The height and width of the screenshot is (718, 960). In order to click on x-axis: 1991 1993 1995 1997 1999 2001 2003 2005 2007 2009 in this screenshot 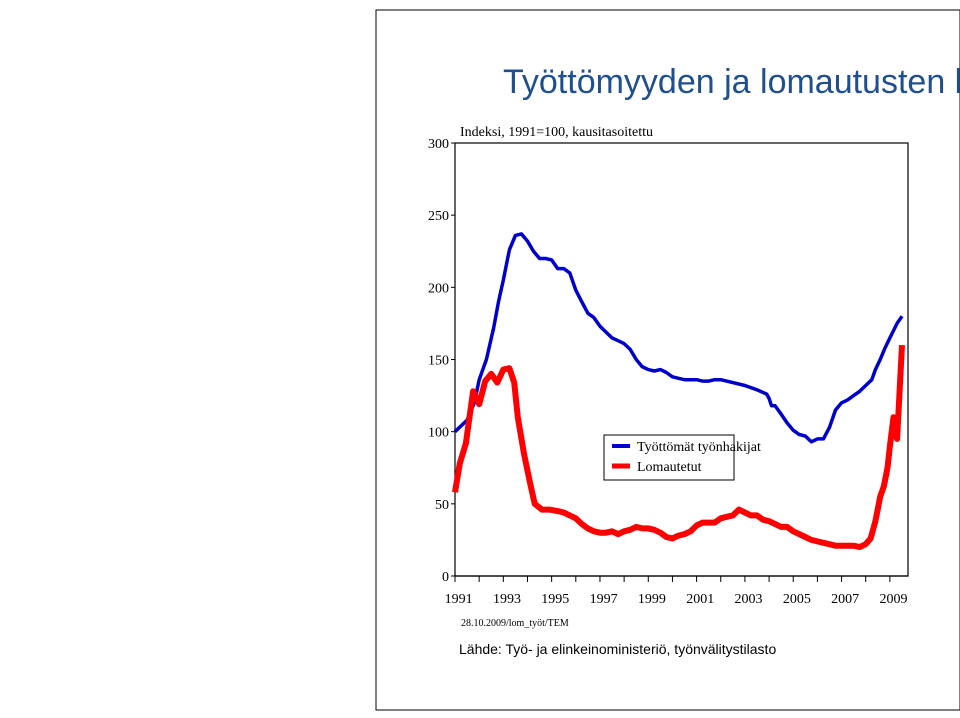, I will do `click(676, 591)`.